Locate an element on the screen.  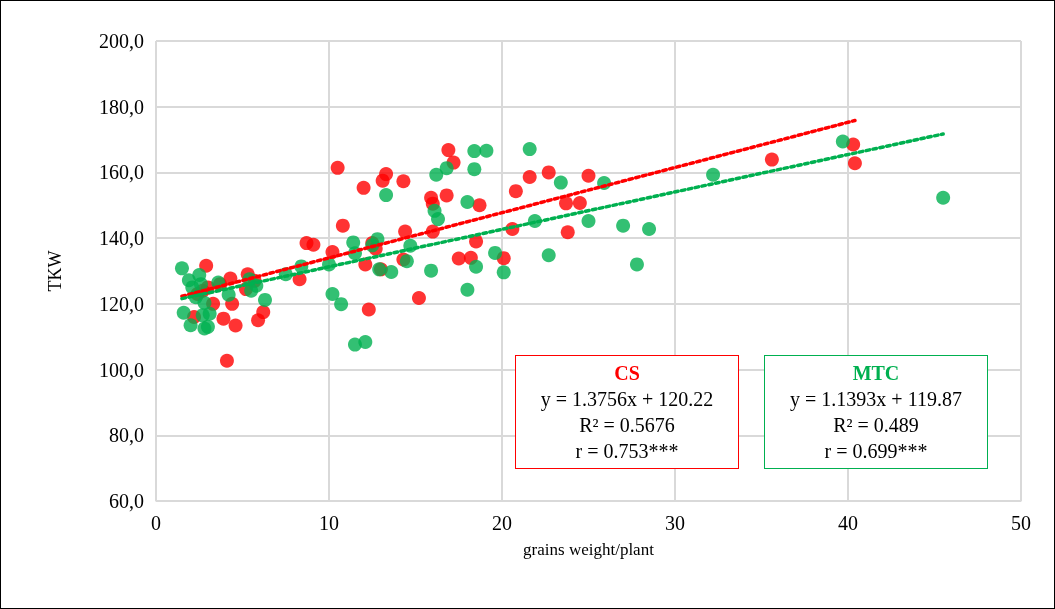
y-tick-label: 200,0 is located at coordinates (121, 41).